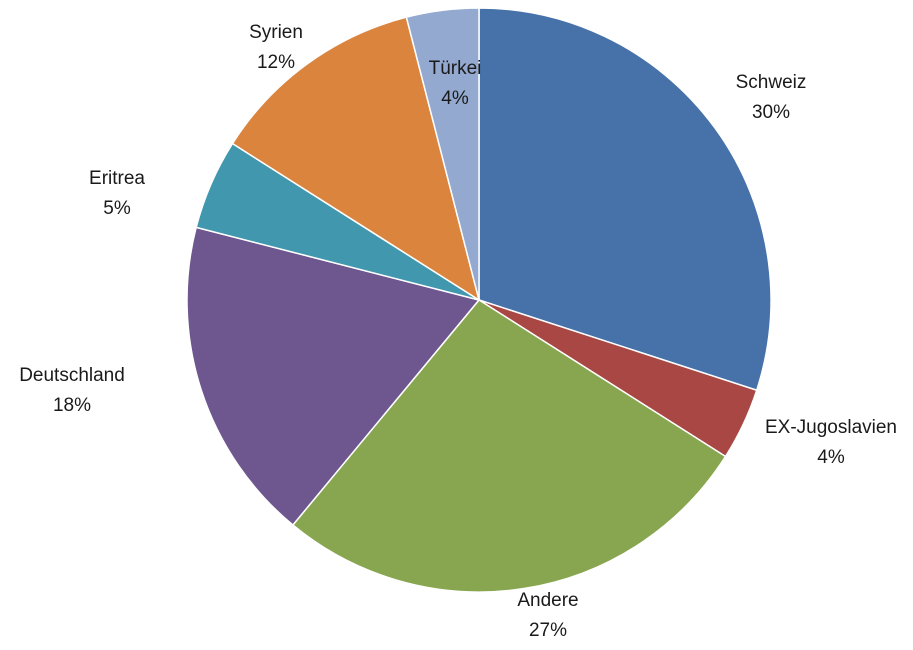 This screenshot has height=650, width=913. Describe the element at coordinates (276, 62) in the screenshot. I see `slice-percent-syrien: 12%` at that location.